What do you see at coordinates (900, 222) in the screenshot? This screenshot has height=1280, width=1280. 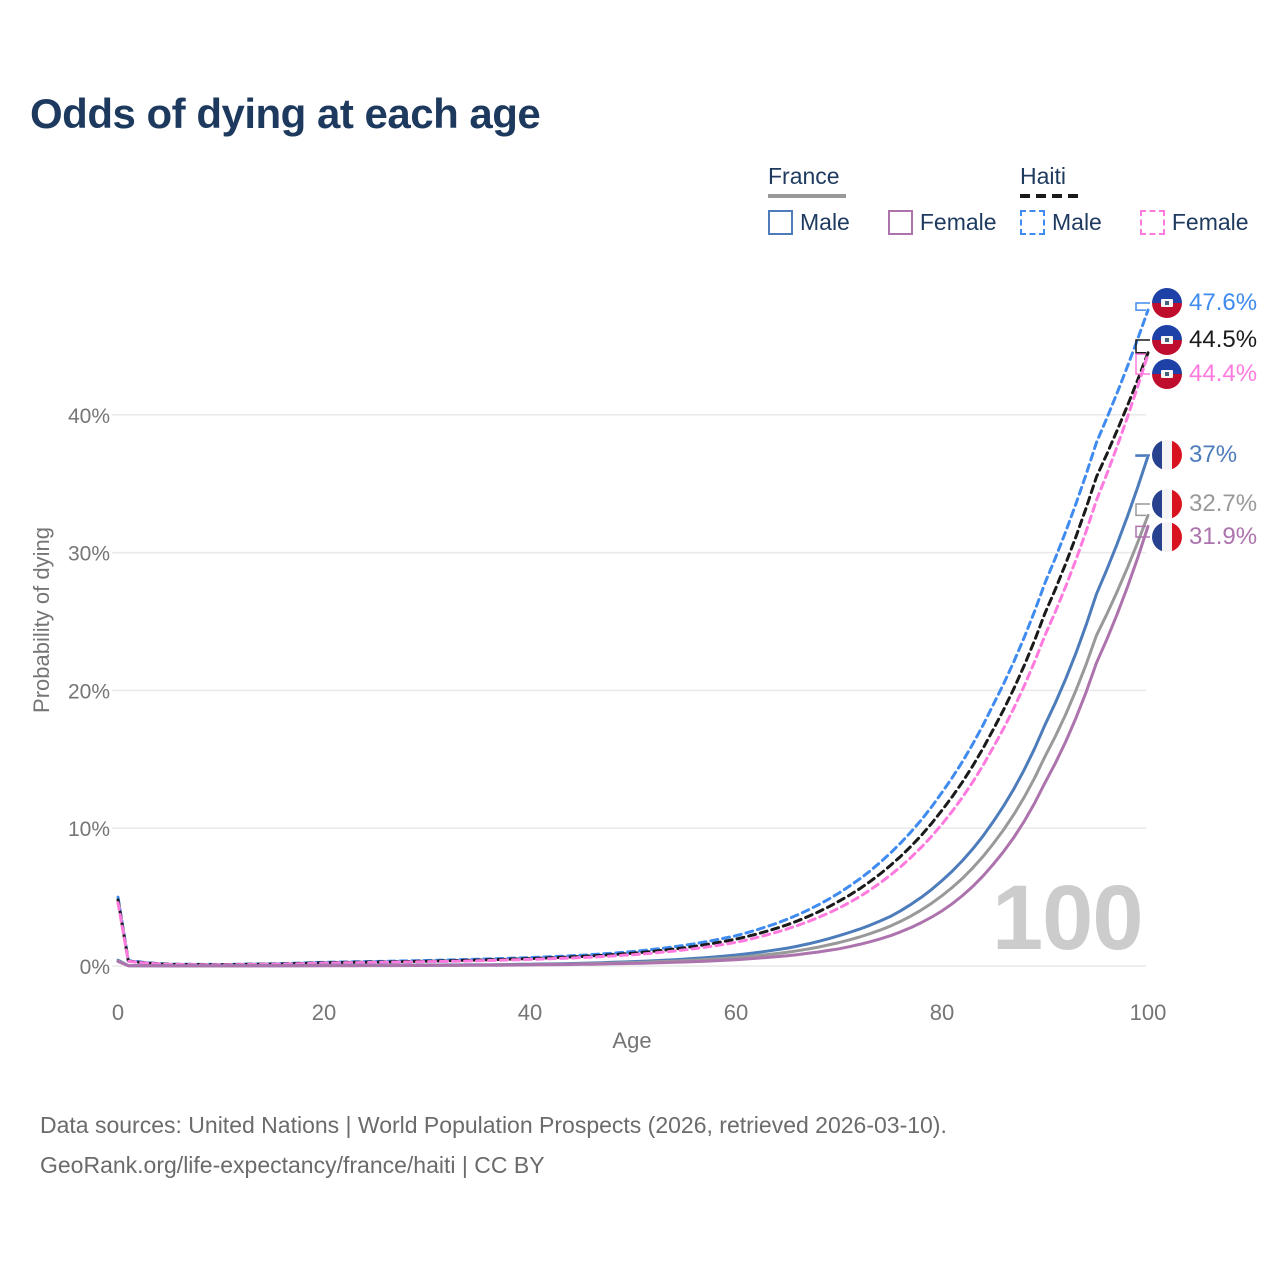 I see `france-female-swatch-icon` at bounding box center [900, 222].